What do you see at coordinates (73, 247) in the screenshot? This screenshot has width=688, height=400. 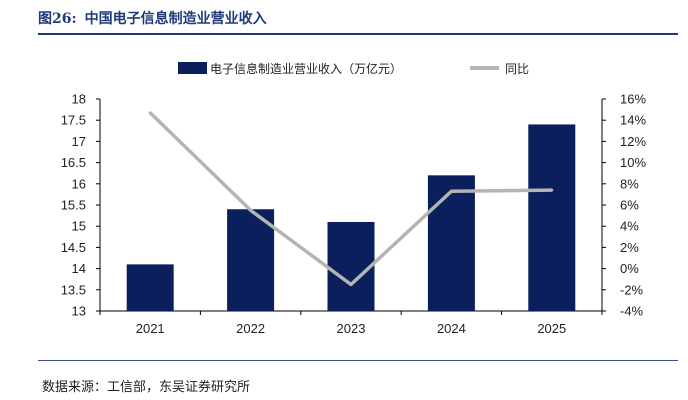 I see `y-left-tick-label: 14.5` at bounding box center [73, 247].